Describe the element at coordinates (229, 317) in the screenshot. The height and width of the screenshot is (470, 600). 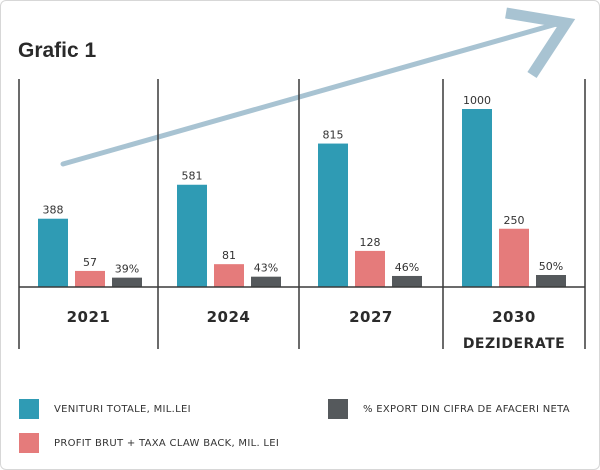
I see `category-label-2024: 2024` at that location.